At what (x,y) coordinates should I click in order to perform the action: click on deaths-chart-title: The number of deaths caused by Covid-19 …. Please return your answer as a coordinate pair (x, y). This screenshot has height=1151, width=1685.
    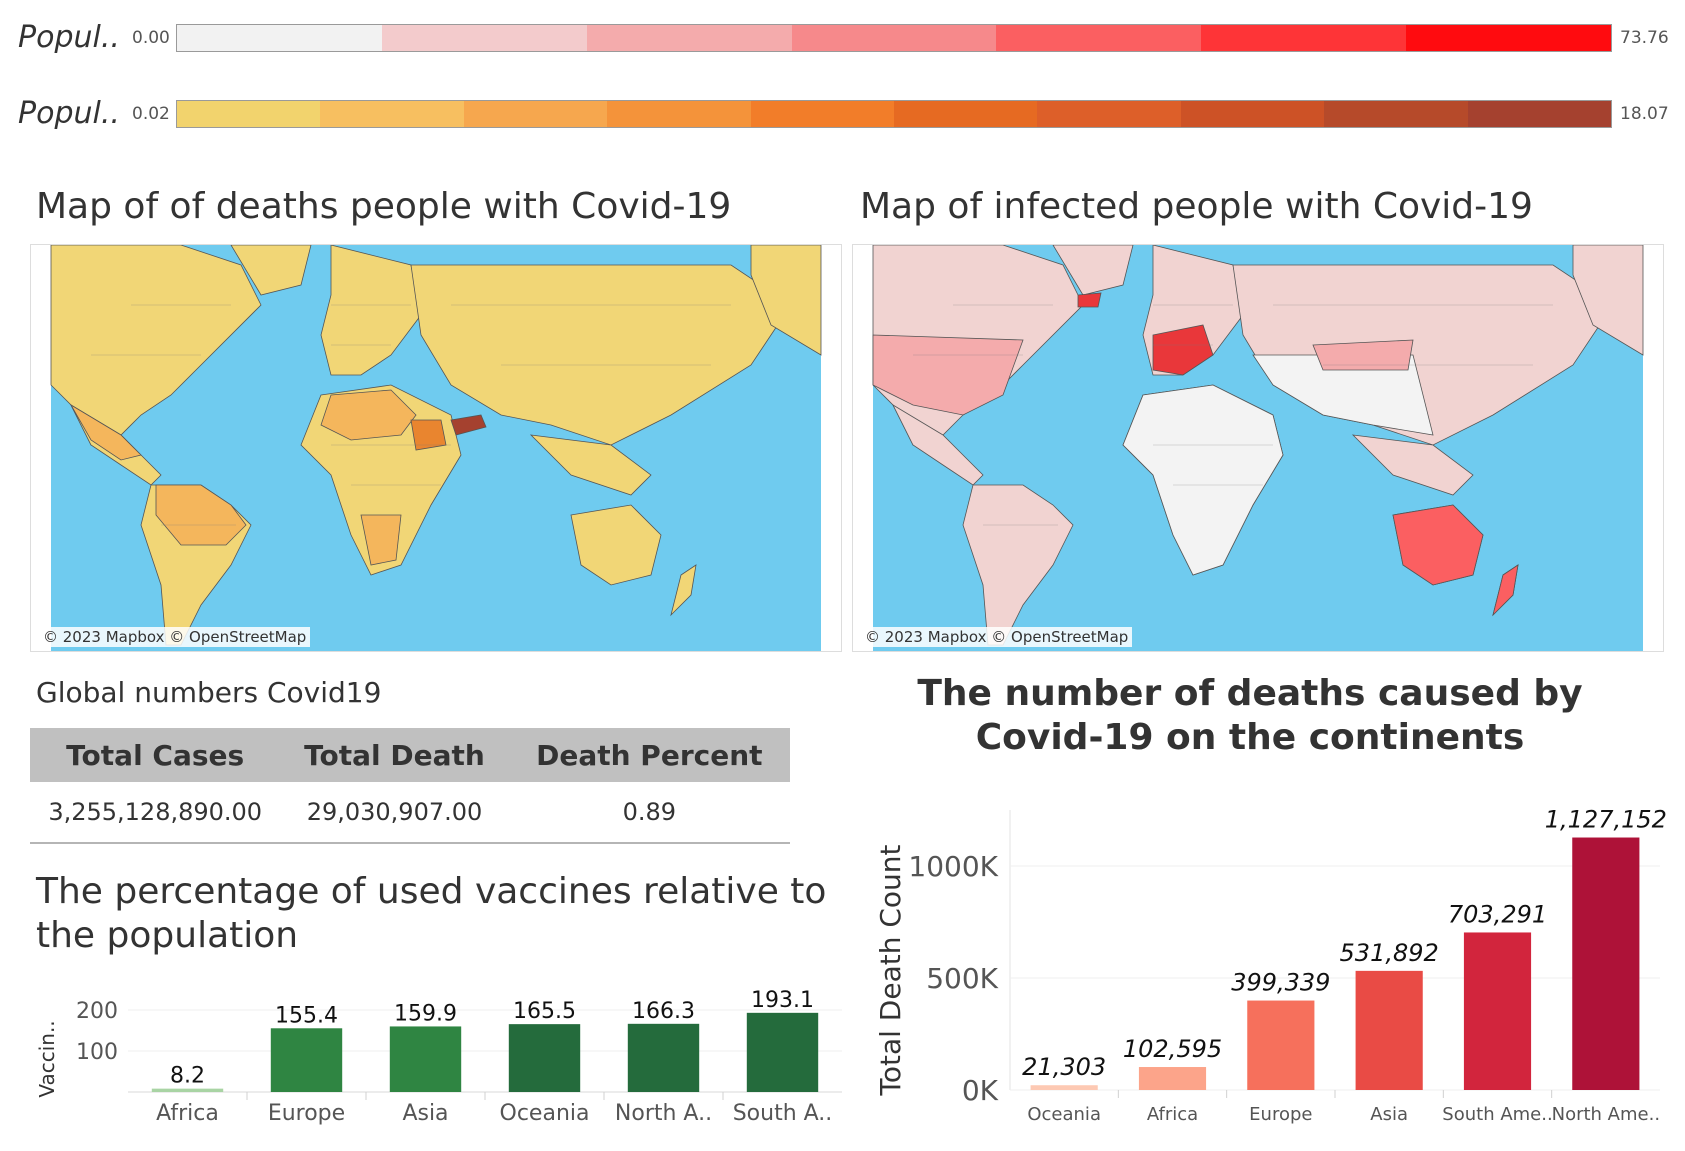
    Looking at the image, I should click on (1250, 716).